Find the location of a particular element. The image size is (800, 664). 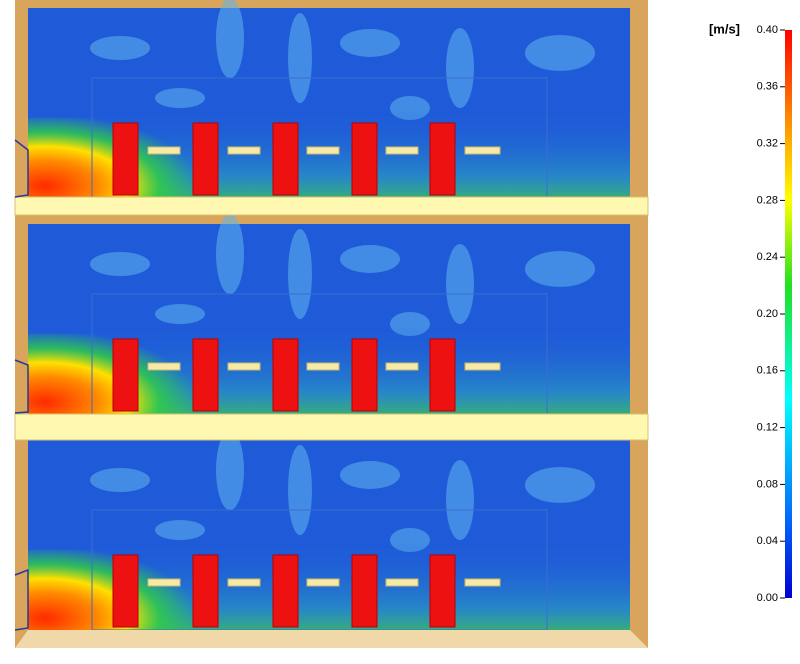

colorbar-tick-label: 0.40 is located at coordinates (767, 30).